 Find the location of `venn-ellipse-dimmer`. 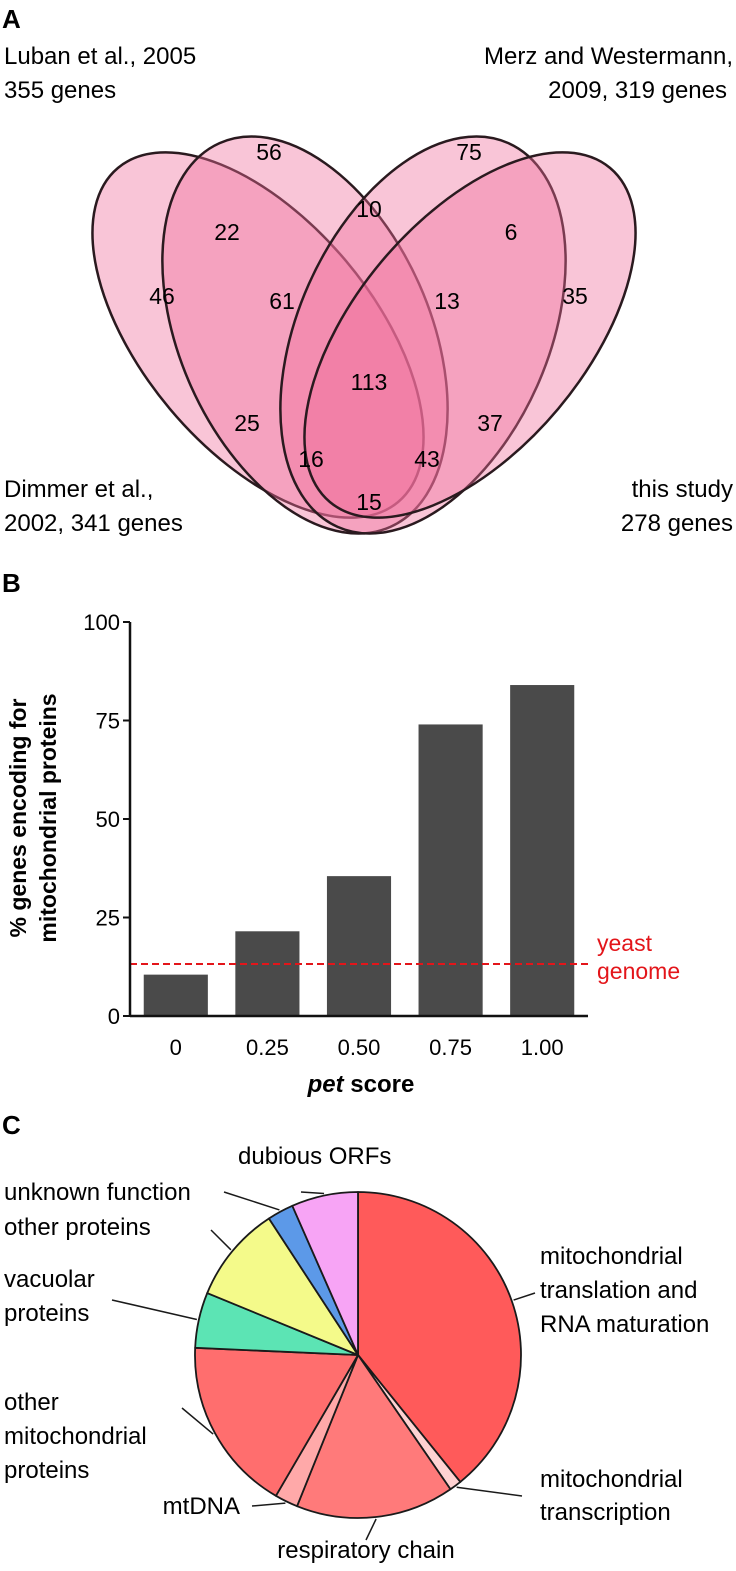

venn-ellipse-dimmer is located at coordinates (258, 335).